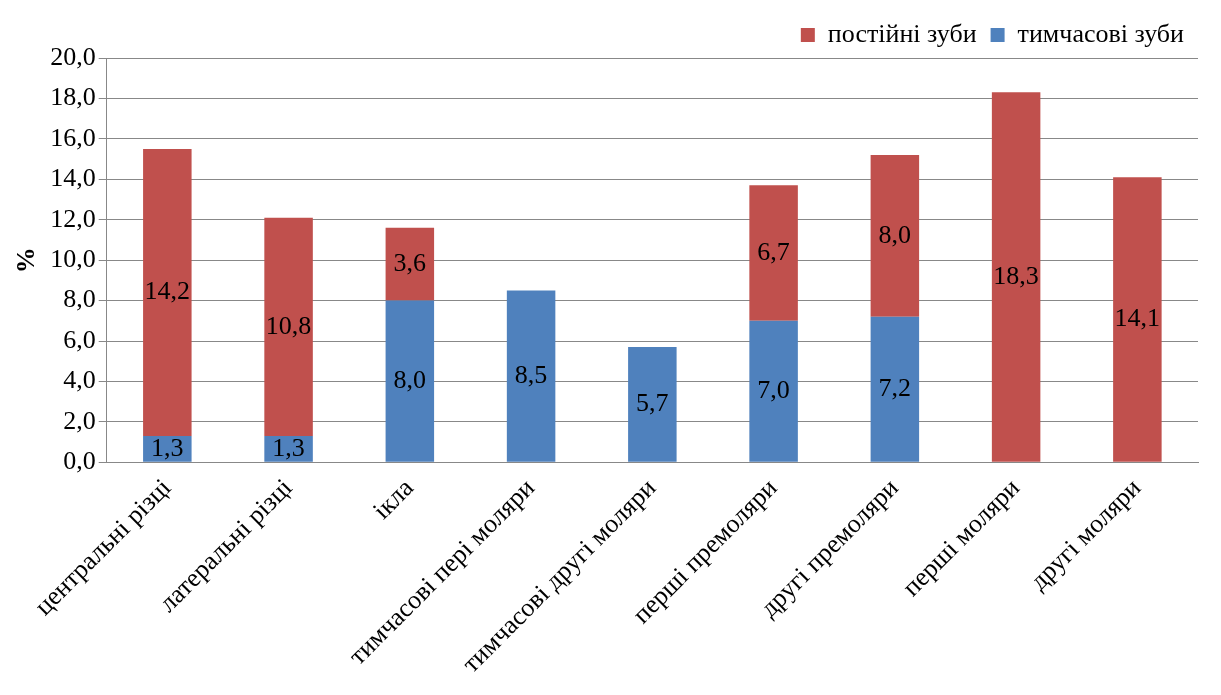 The height and width of the screenshot is (695, 1221). What do you see at coordinates (26, 260) in the screenshot?
I see `y-axis-title: %` at bounding box center [26, 260].